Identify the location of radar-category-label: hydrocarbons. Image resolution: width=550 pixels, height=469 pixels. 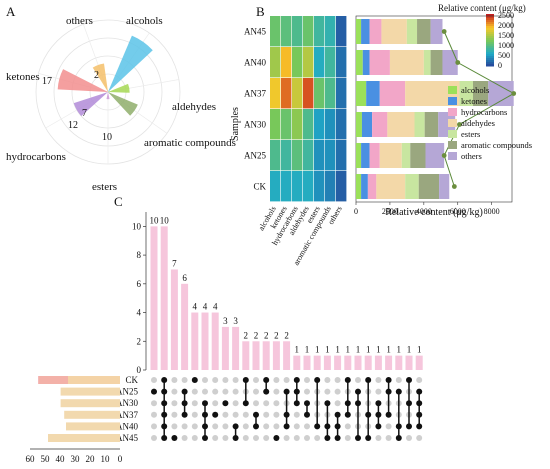
(36, 157).